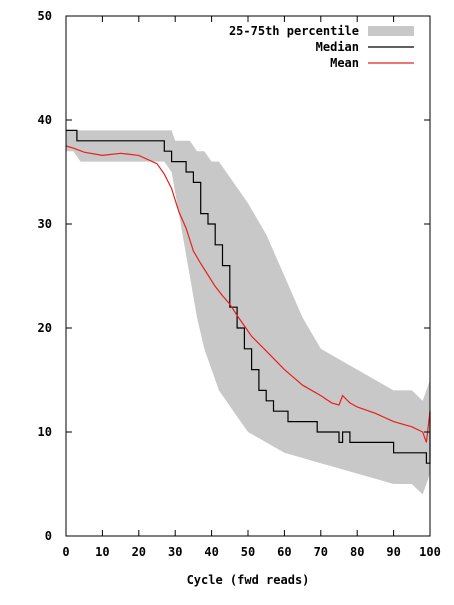 The width and height of the screenshot is (454, 605). Describe the element at coordinates (139, 552) in the screenshot. I see `x-tick-label: 20` at that location.